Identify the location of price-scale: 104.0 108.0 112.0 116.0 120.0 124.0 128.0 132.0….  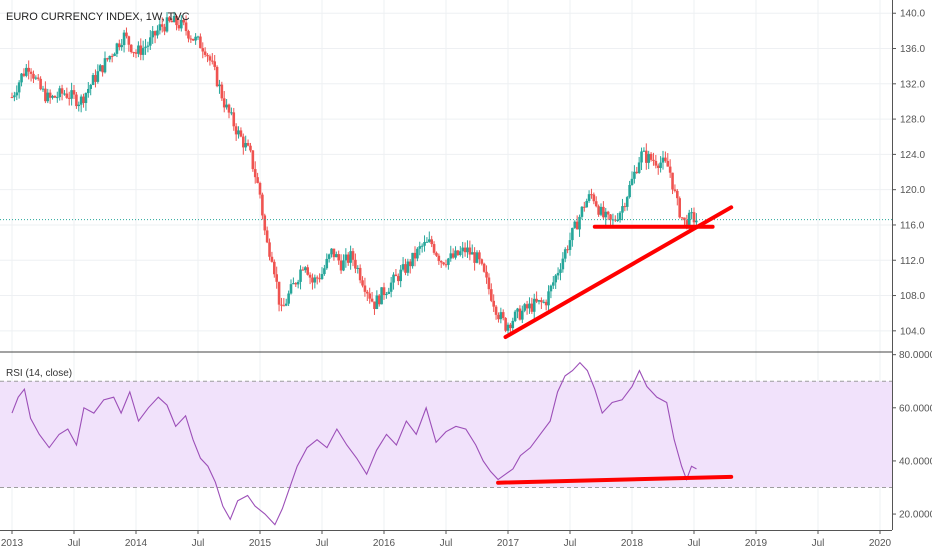
(908, 173).